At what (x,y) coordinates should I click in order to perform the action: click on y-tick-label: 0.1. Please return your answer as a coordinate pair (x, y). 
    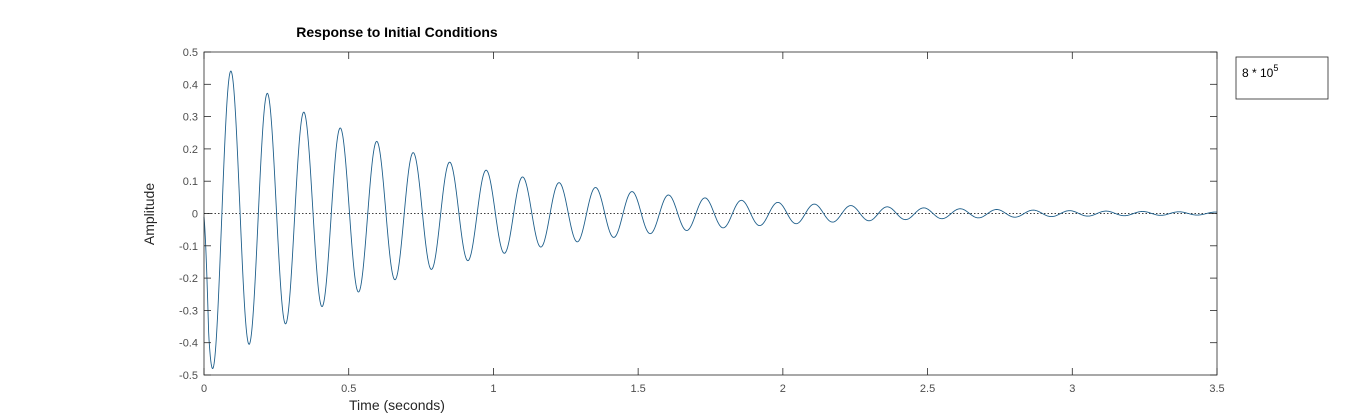
    Looking at the image, I should click on (190, 182).